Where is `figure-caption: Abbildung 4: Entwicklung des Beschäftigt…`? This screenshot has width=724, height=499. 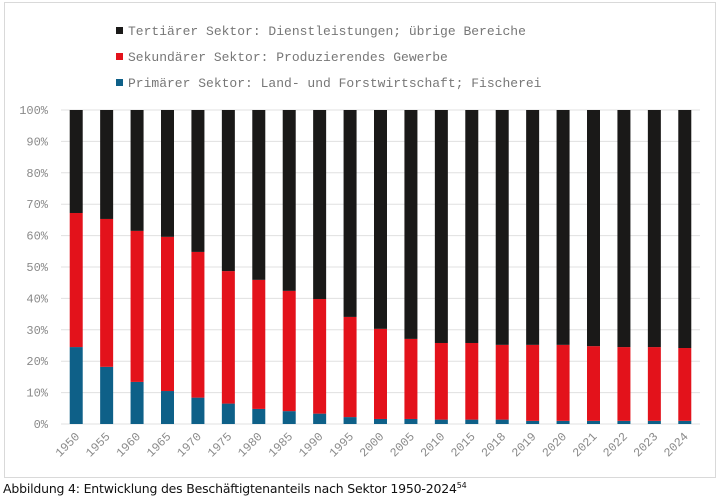 figure-caption: Abbildung 4: Entwicklung des Beschäftigt… is located at coordinates (235, 488).